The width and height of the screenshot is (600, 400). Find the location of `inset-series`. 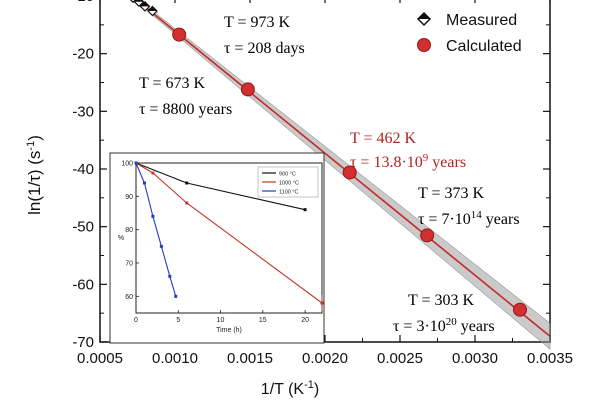

inset-series is located at coordinates (229, 236).